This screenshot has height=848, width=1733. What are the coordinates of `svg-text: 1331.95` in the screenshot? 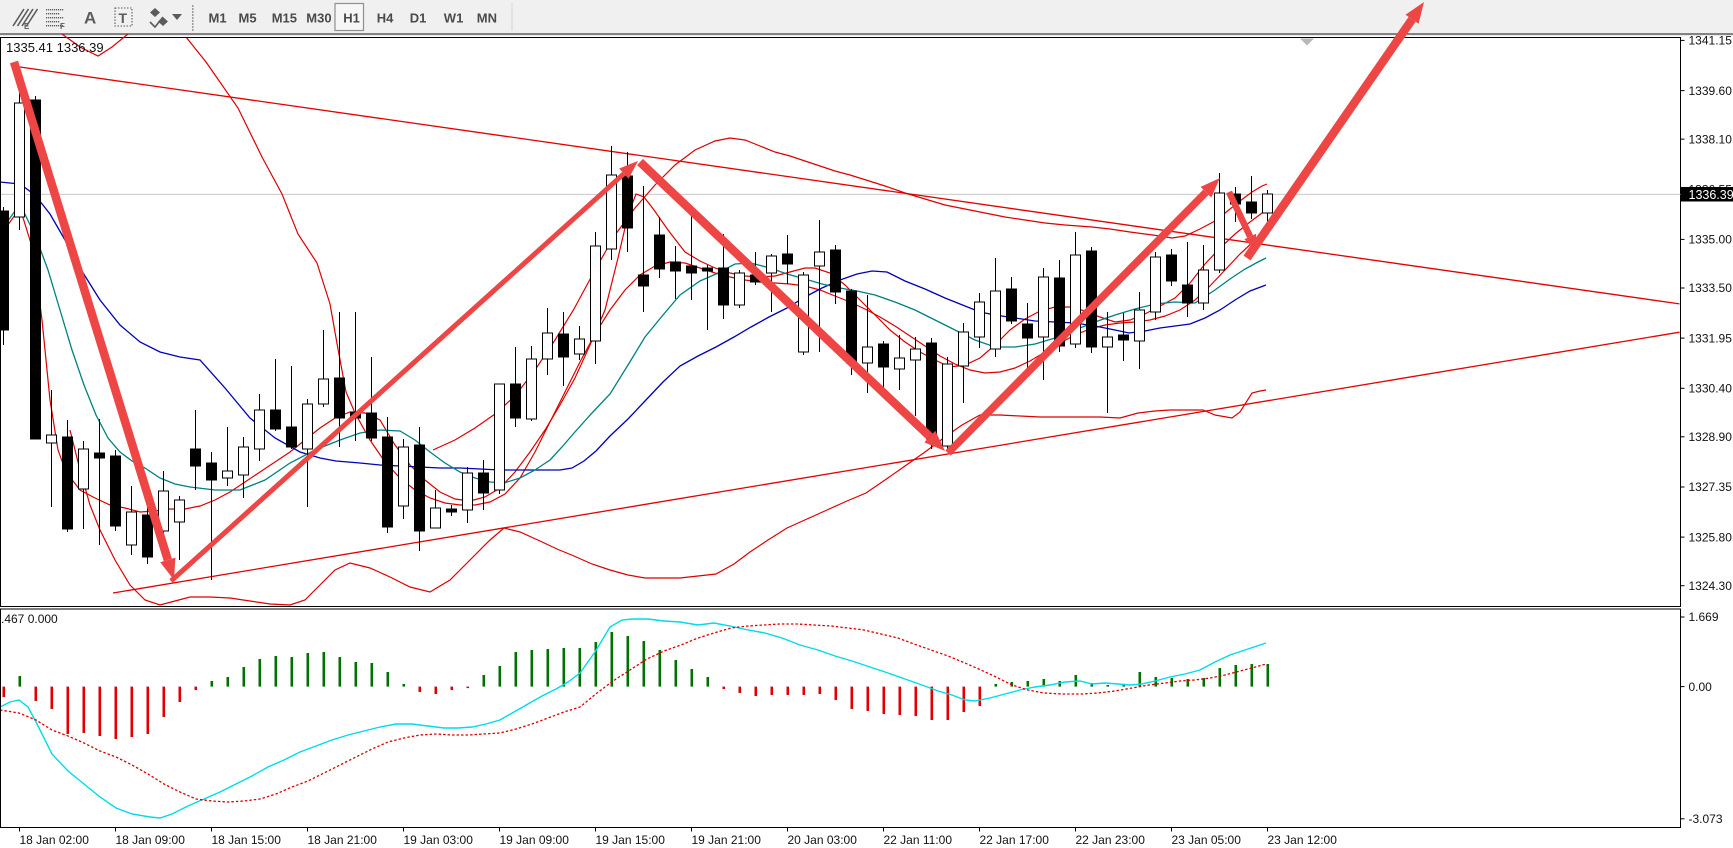 It's located at (1711, 338).